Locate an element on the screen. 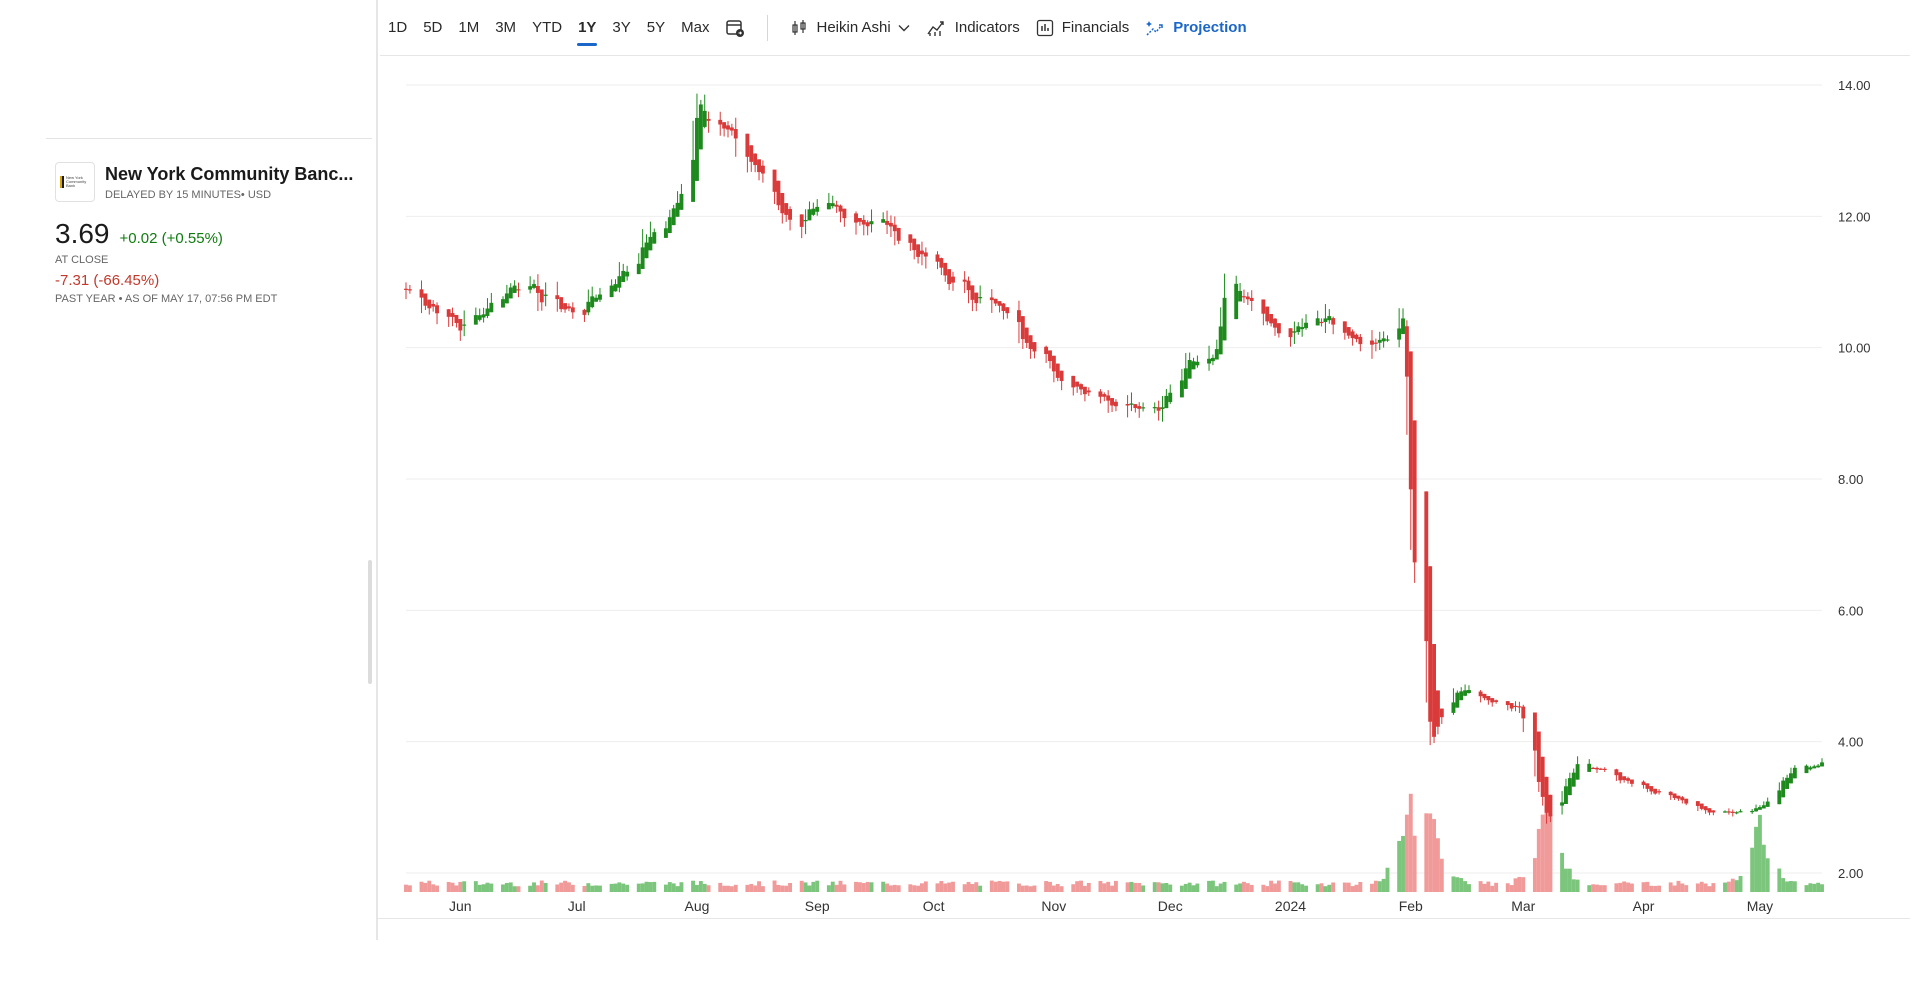  financials-button: Financials is located at coordinates (1083, 28).